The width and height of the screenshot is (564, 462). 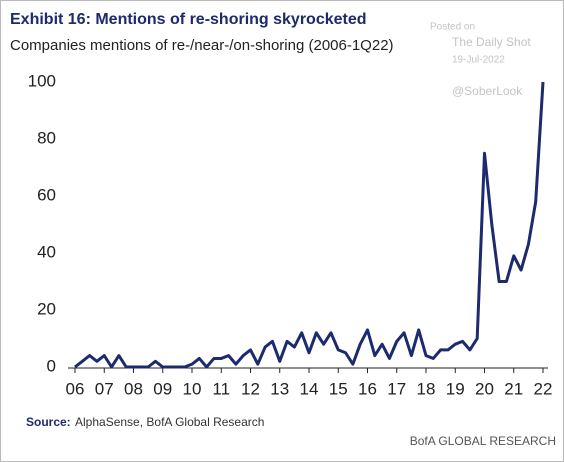 I want to click on x-tick-label: 07, so click(x=104, y=388).